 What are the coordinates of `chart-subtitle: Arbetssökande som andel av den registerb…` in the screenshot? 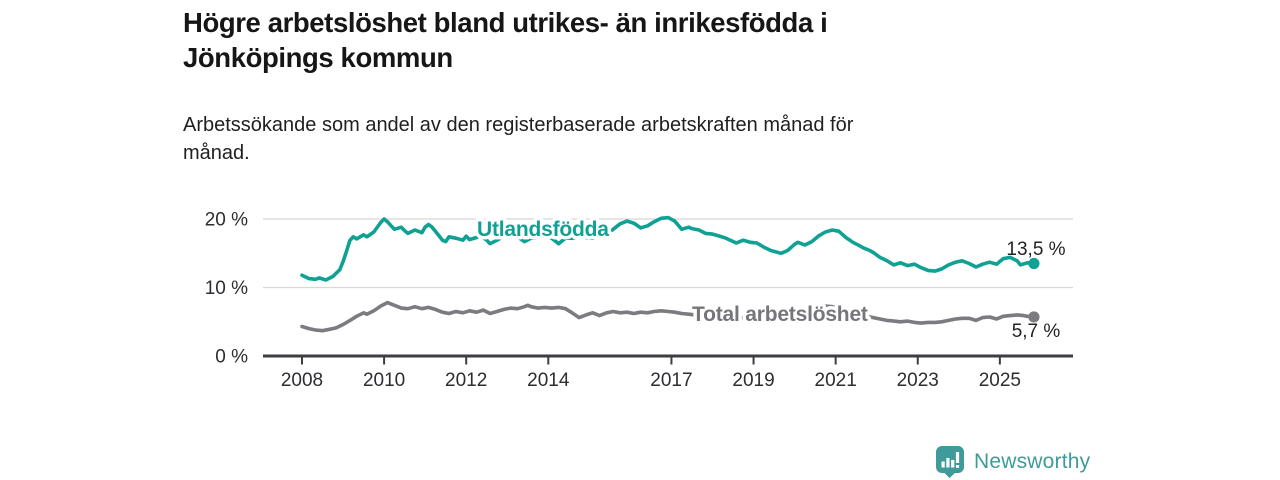 It's located at (618, 139).